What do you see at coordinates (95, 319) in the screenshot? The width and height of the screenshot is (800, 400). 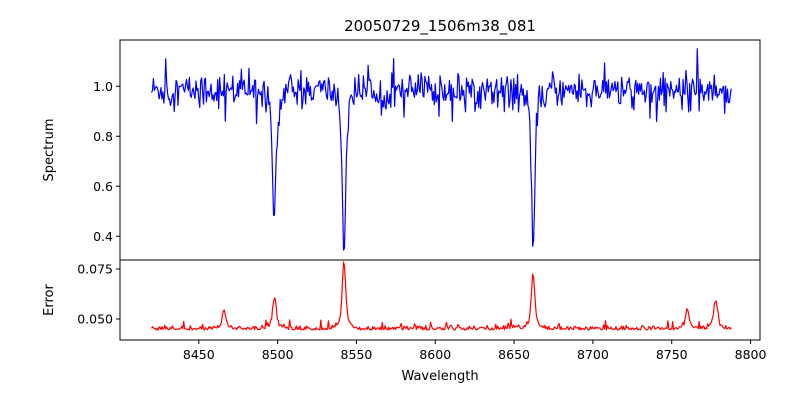 I see `error-y-tick-label: 0.050` at bounding box center [95, 319].